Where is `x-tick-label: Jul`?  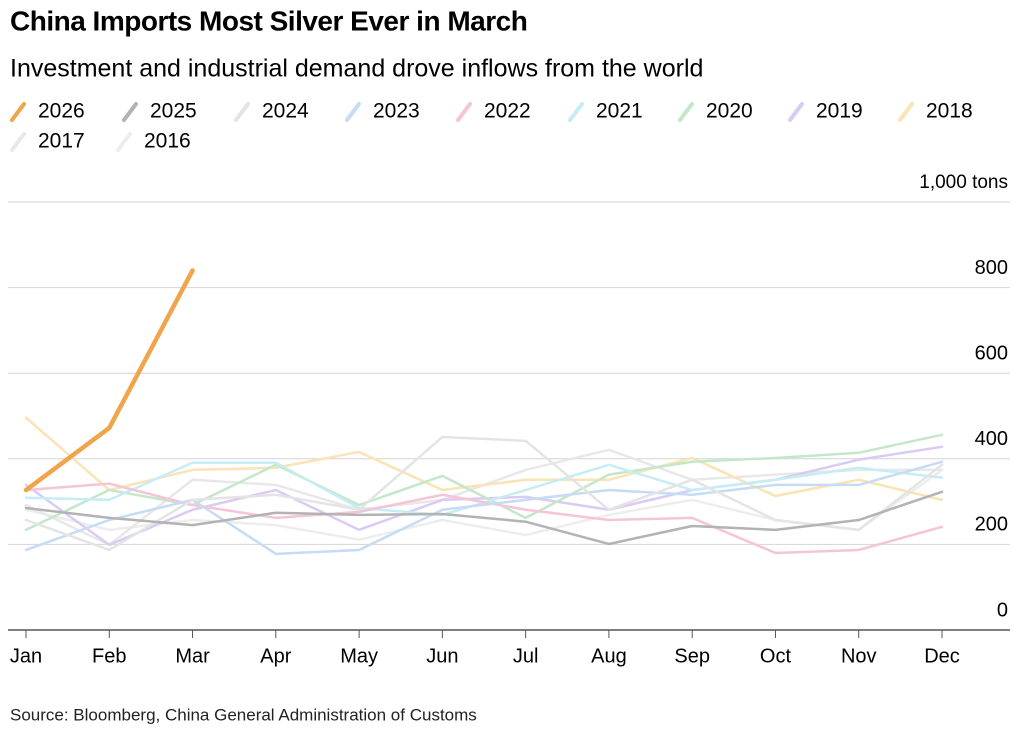
x-tick-label: Jul is located at coordinates (526, 656).